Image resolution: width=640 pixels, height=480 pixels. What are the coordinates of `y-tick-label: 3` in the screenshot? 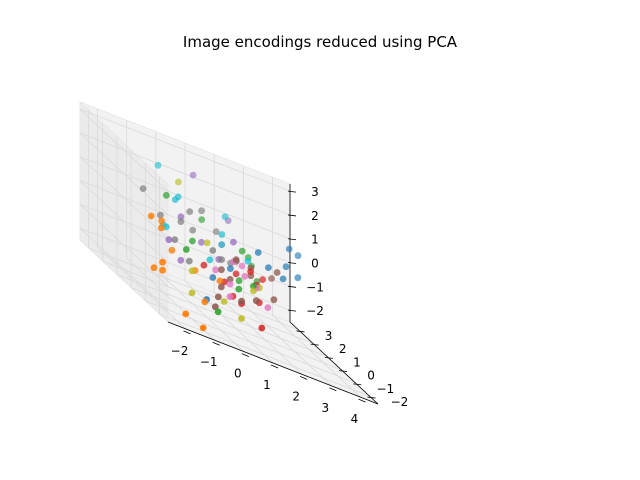 It's located at (329, 336).